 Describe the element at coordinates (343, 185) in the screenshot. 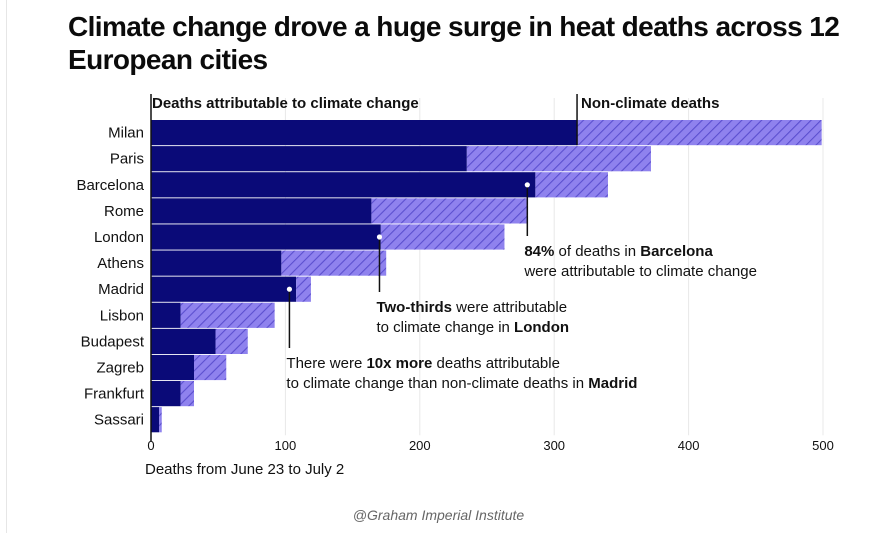

I see `bar-climate-barcelona` at that location.